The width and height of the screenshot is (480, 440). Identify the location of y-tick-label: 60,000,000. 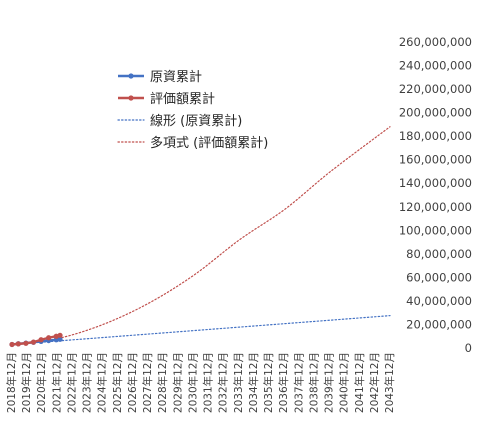
(439, 277).